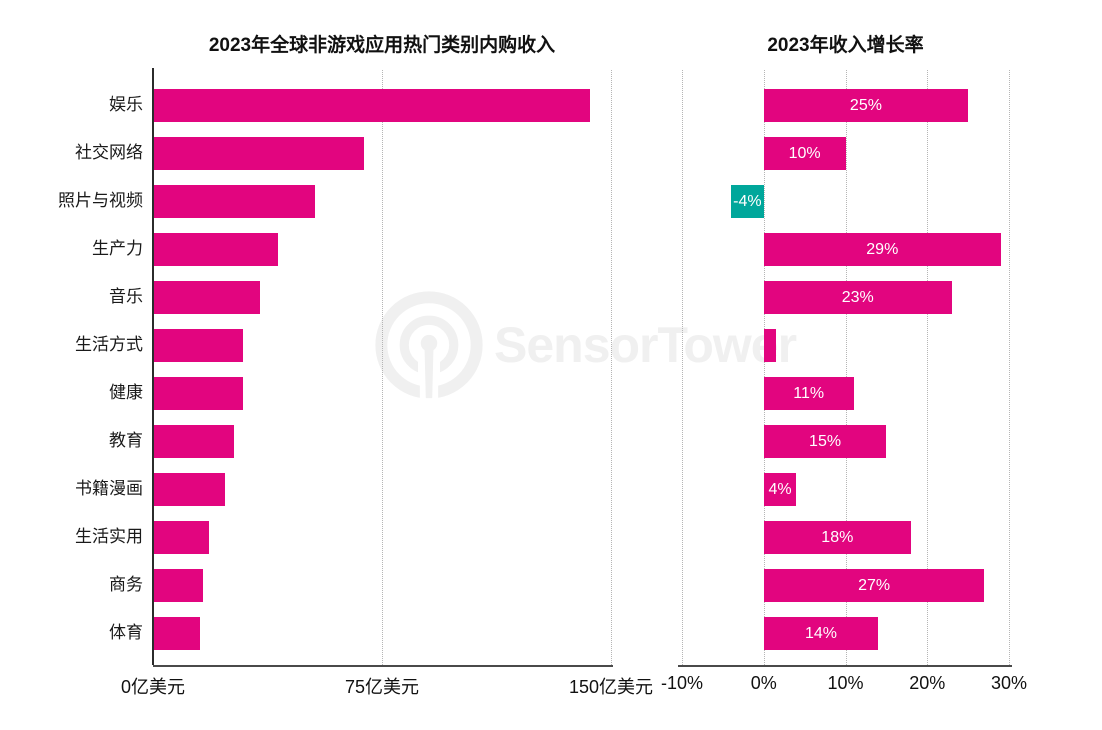  Describe the element at coordinates (126, 584) in the screenshot. I see `category-label: 商务` at that location.